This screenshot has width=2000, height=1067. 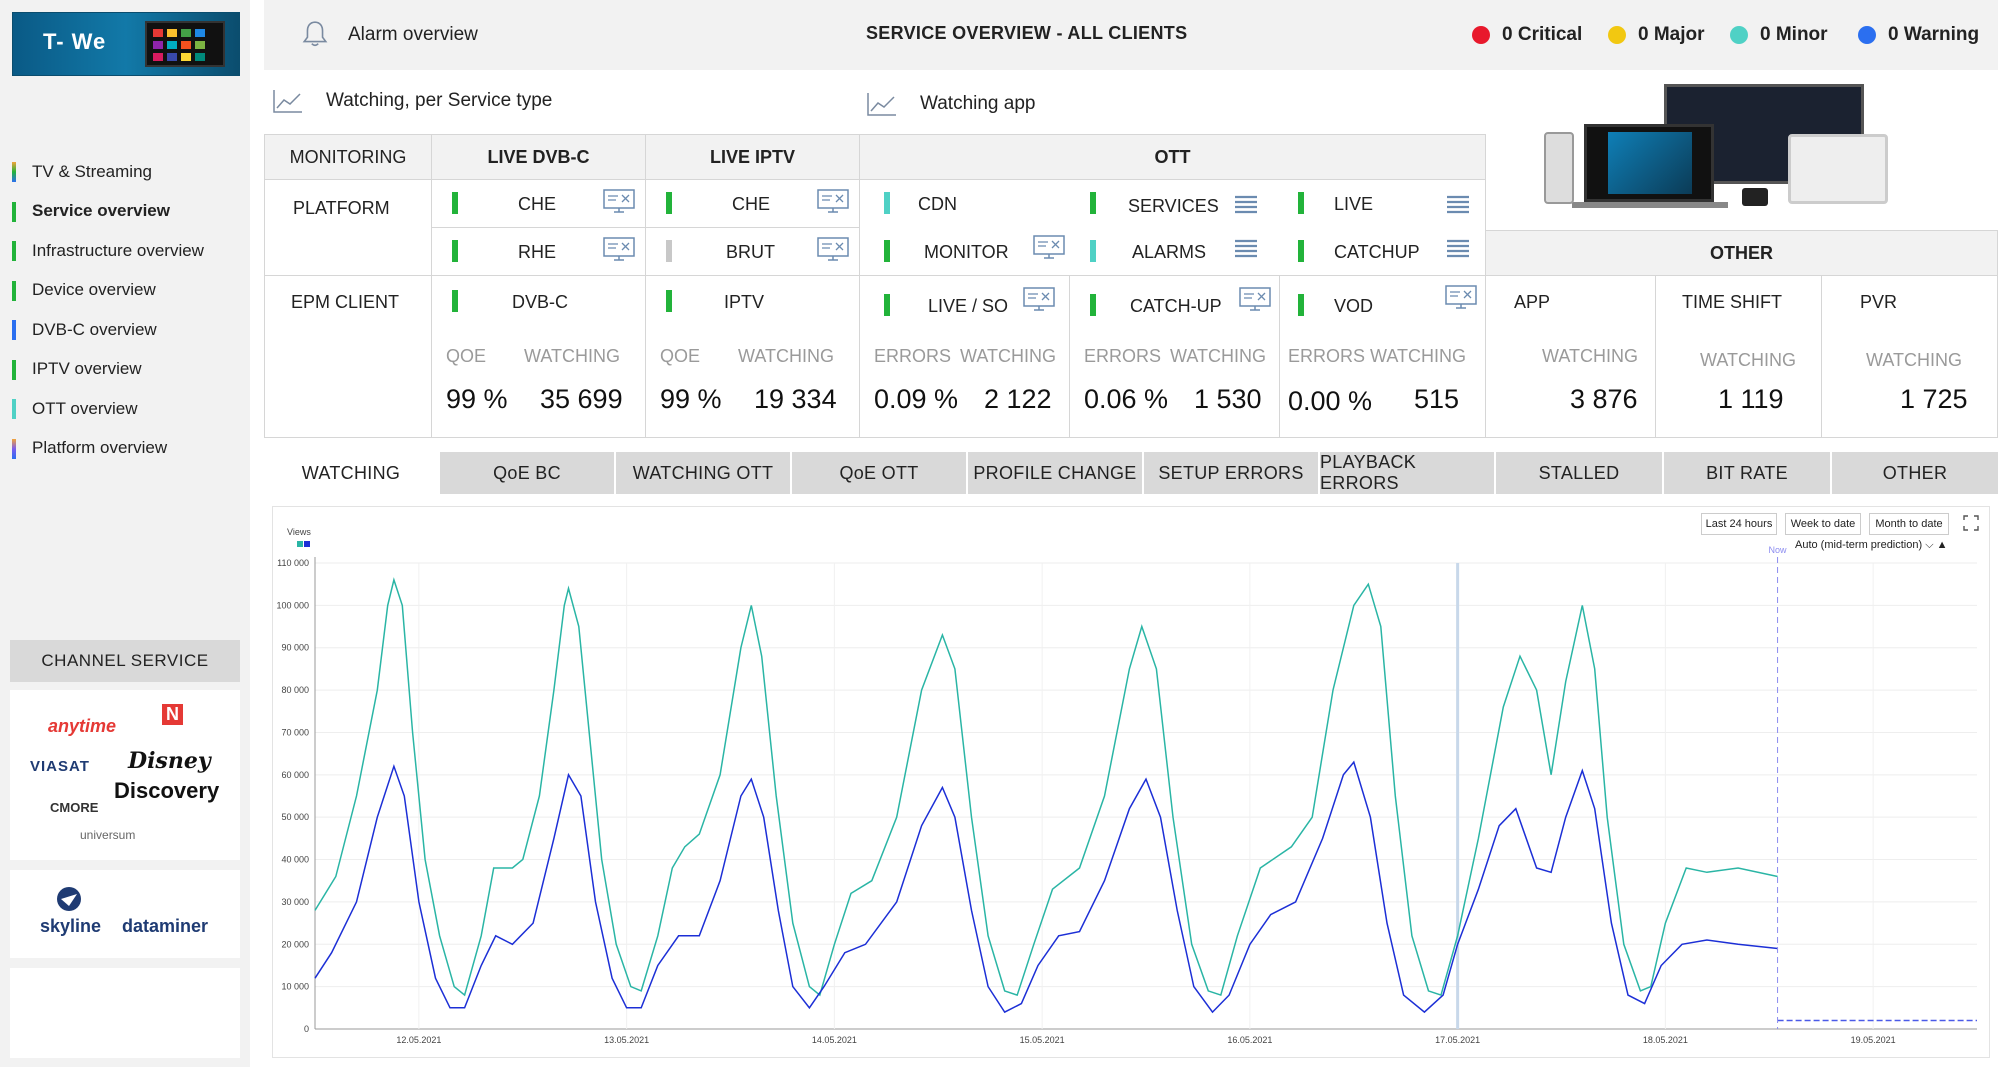 What do you see at coordinates (691, 399) in the screenshot?
I see `qoe-value: 99 %` at bounding box center [691, 399].